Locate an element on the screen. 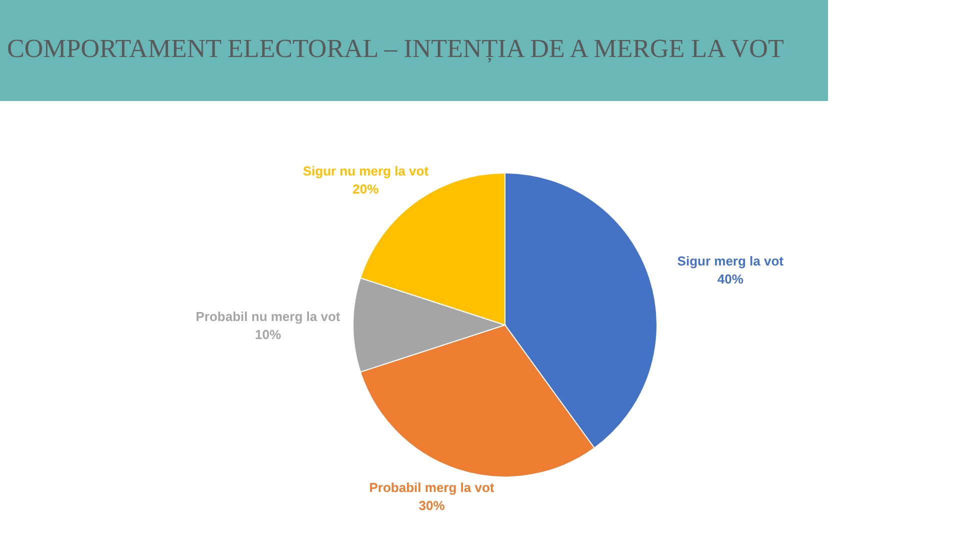 The image size is (970, 548). data-label: 40% is located at coordinates (730, 278).